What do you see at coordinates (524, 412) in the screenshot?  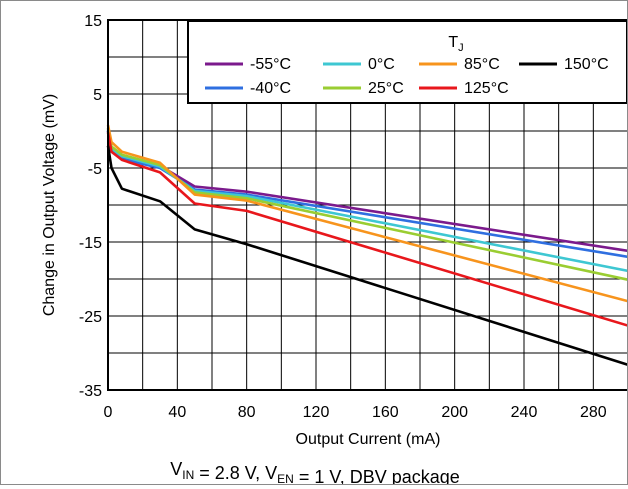 I see `x-tick-label: 240` at bounding box center [524, 412].